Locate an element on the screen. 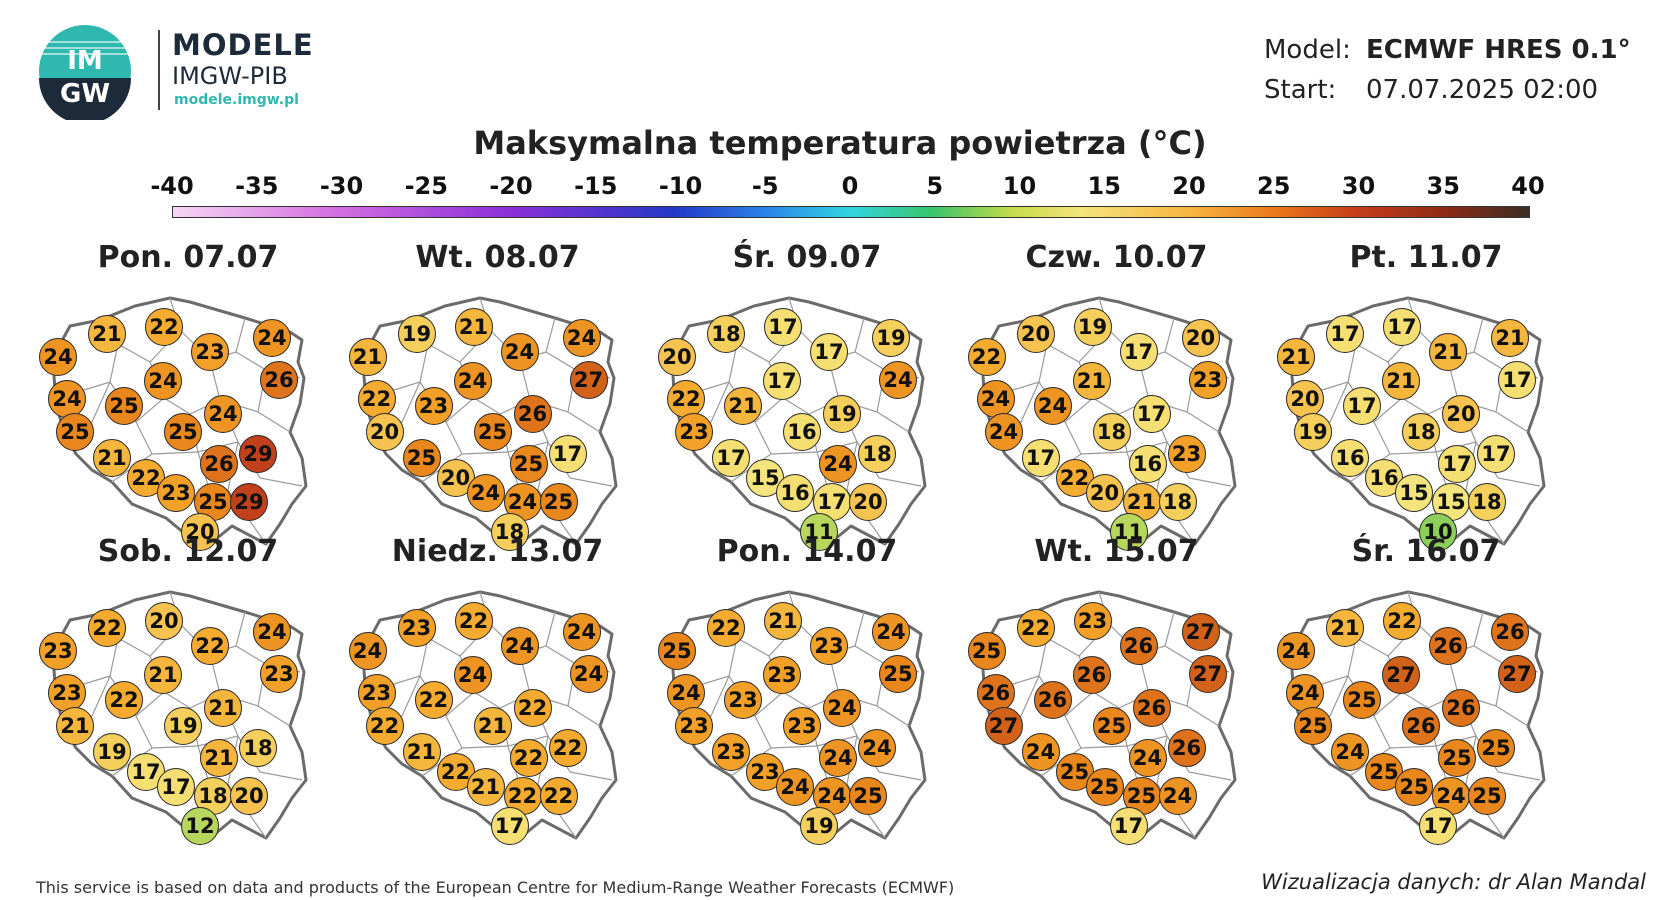 The width and height of the screenshot is (1680, 900). temperature-marker: 11 is located at coordinates (1128, 532).